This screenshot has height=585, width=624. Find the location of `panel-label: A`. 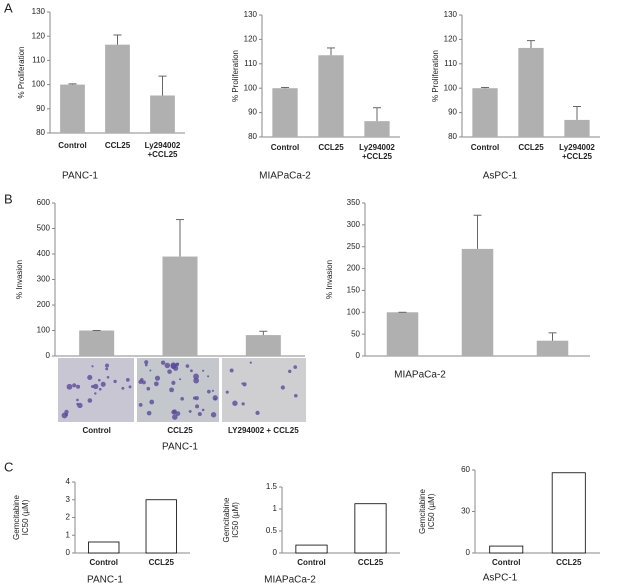

panel-label: A is located at coordinates (8, 7).